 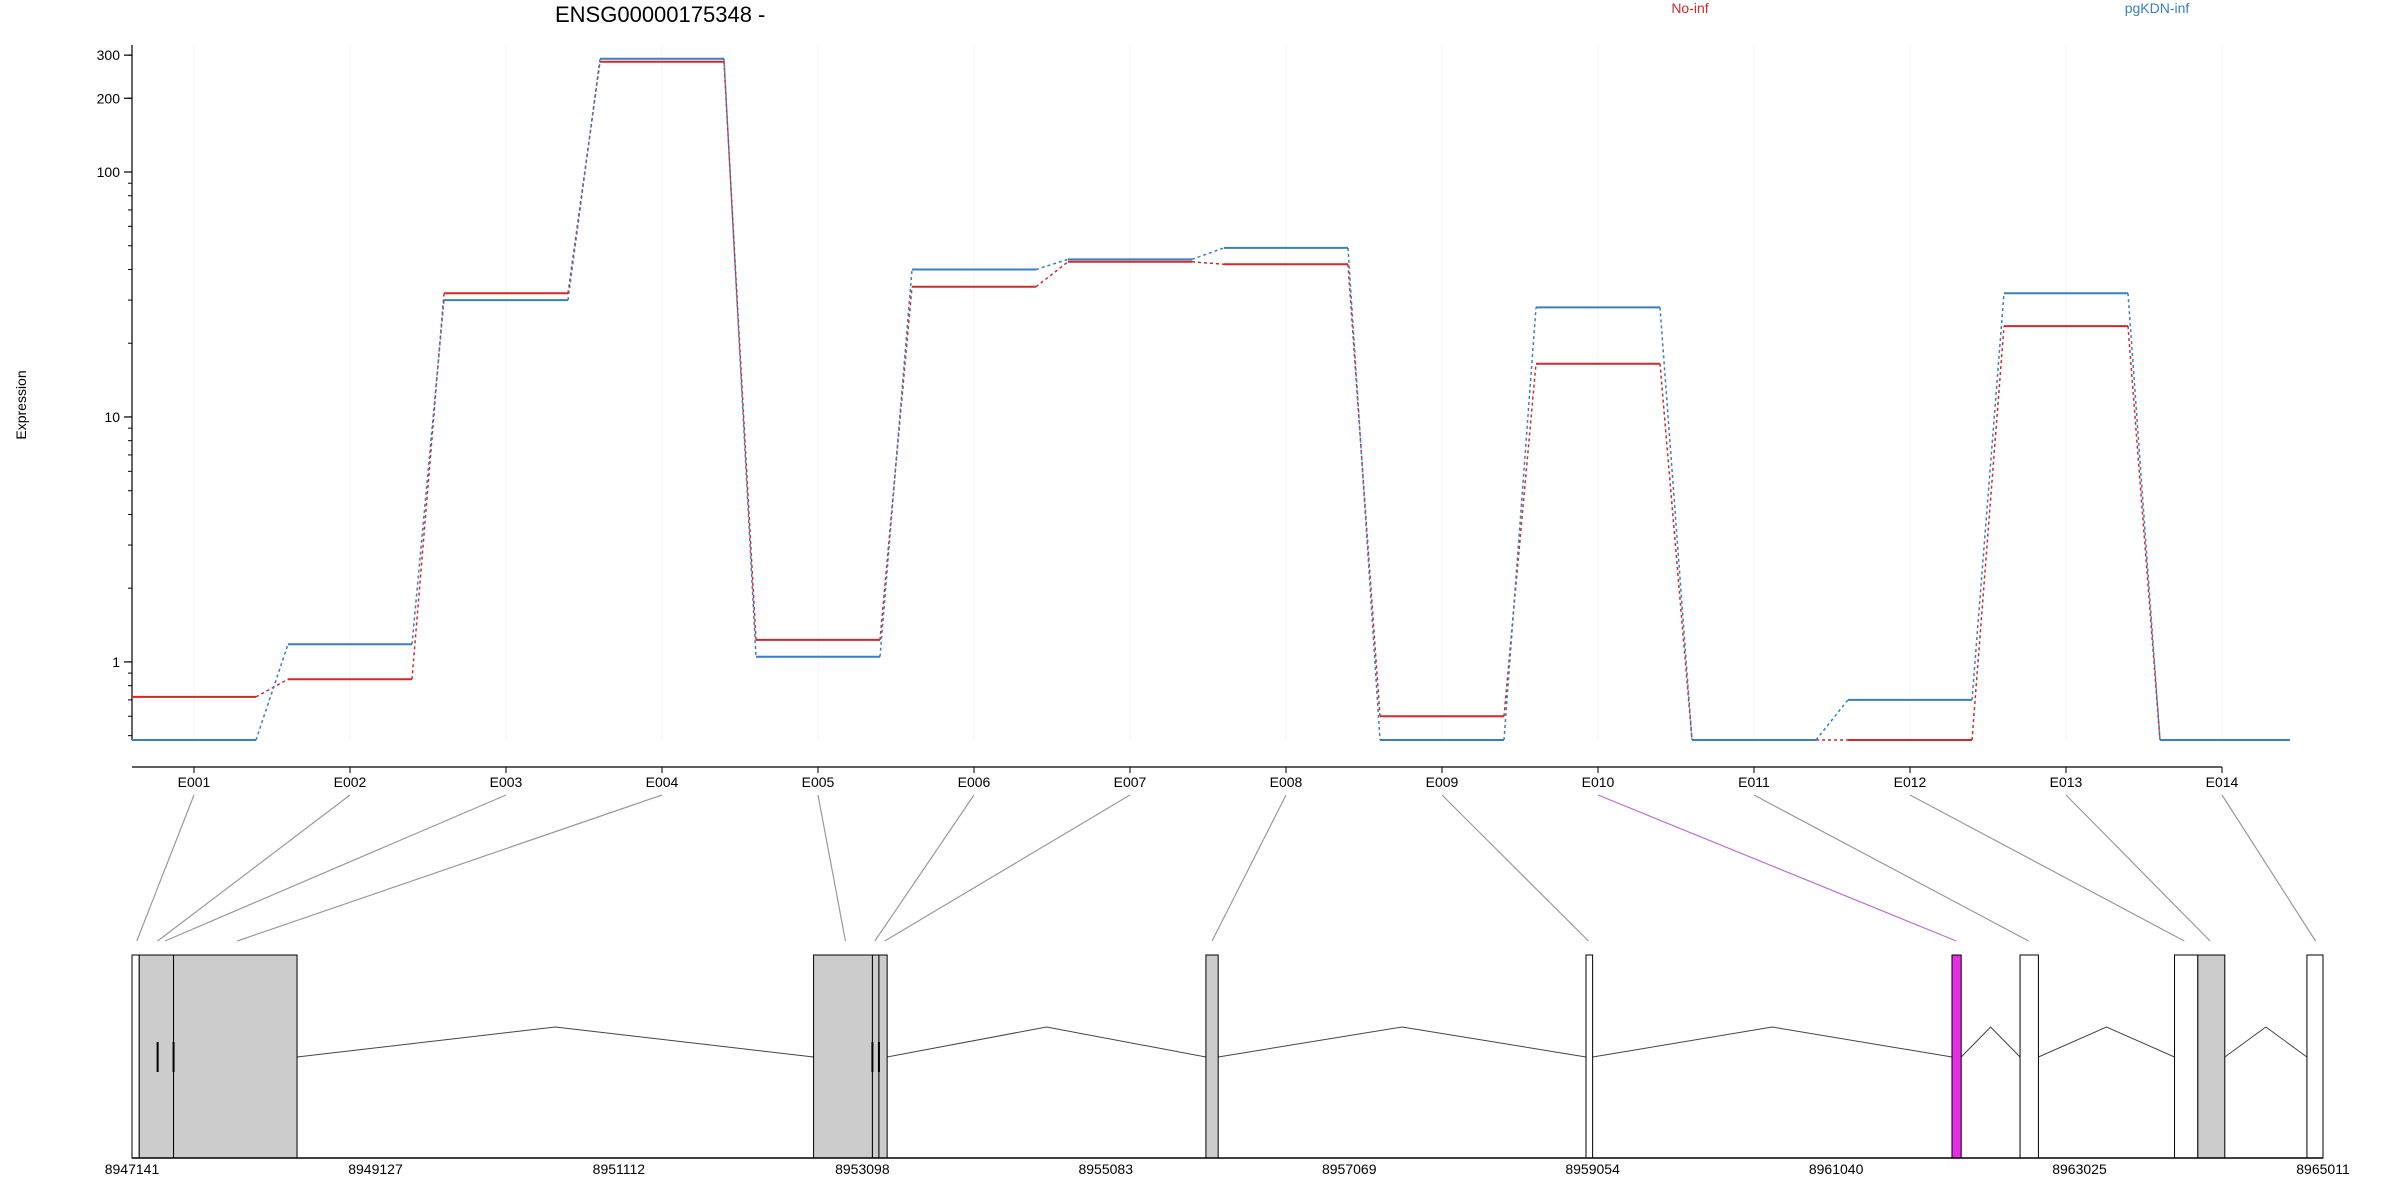 I want to click on y-tick-label: 100, so click(x=109, y=172).